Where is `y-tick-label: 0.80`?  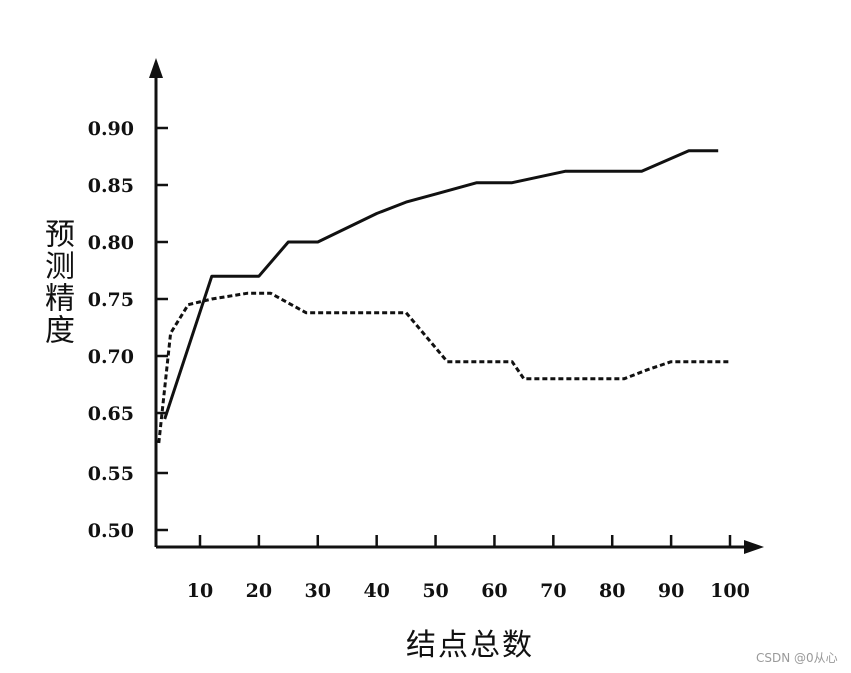 y-tick-label: 0.80 is located at coordinates (111, 243).